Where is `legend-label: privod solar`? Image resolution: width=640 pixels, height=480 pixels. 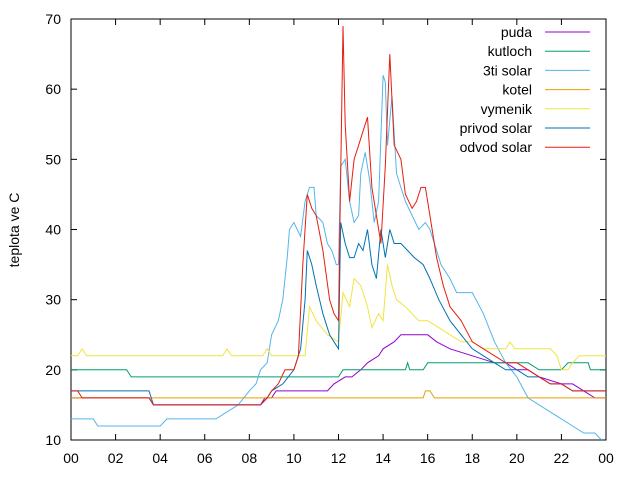 legend-label: privod solar is located at coordinates (496, 128).